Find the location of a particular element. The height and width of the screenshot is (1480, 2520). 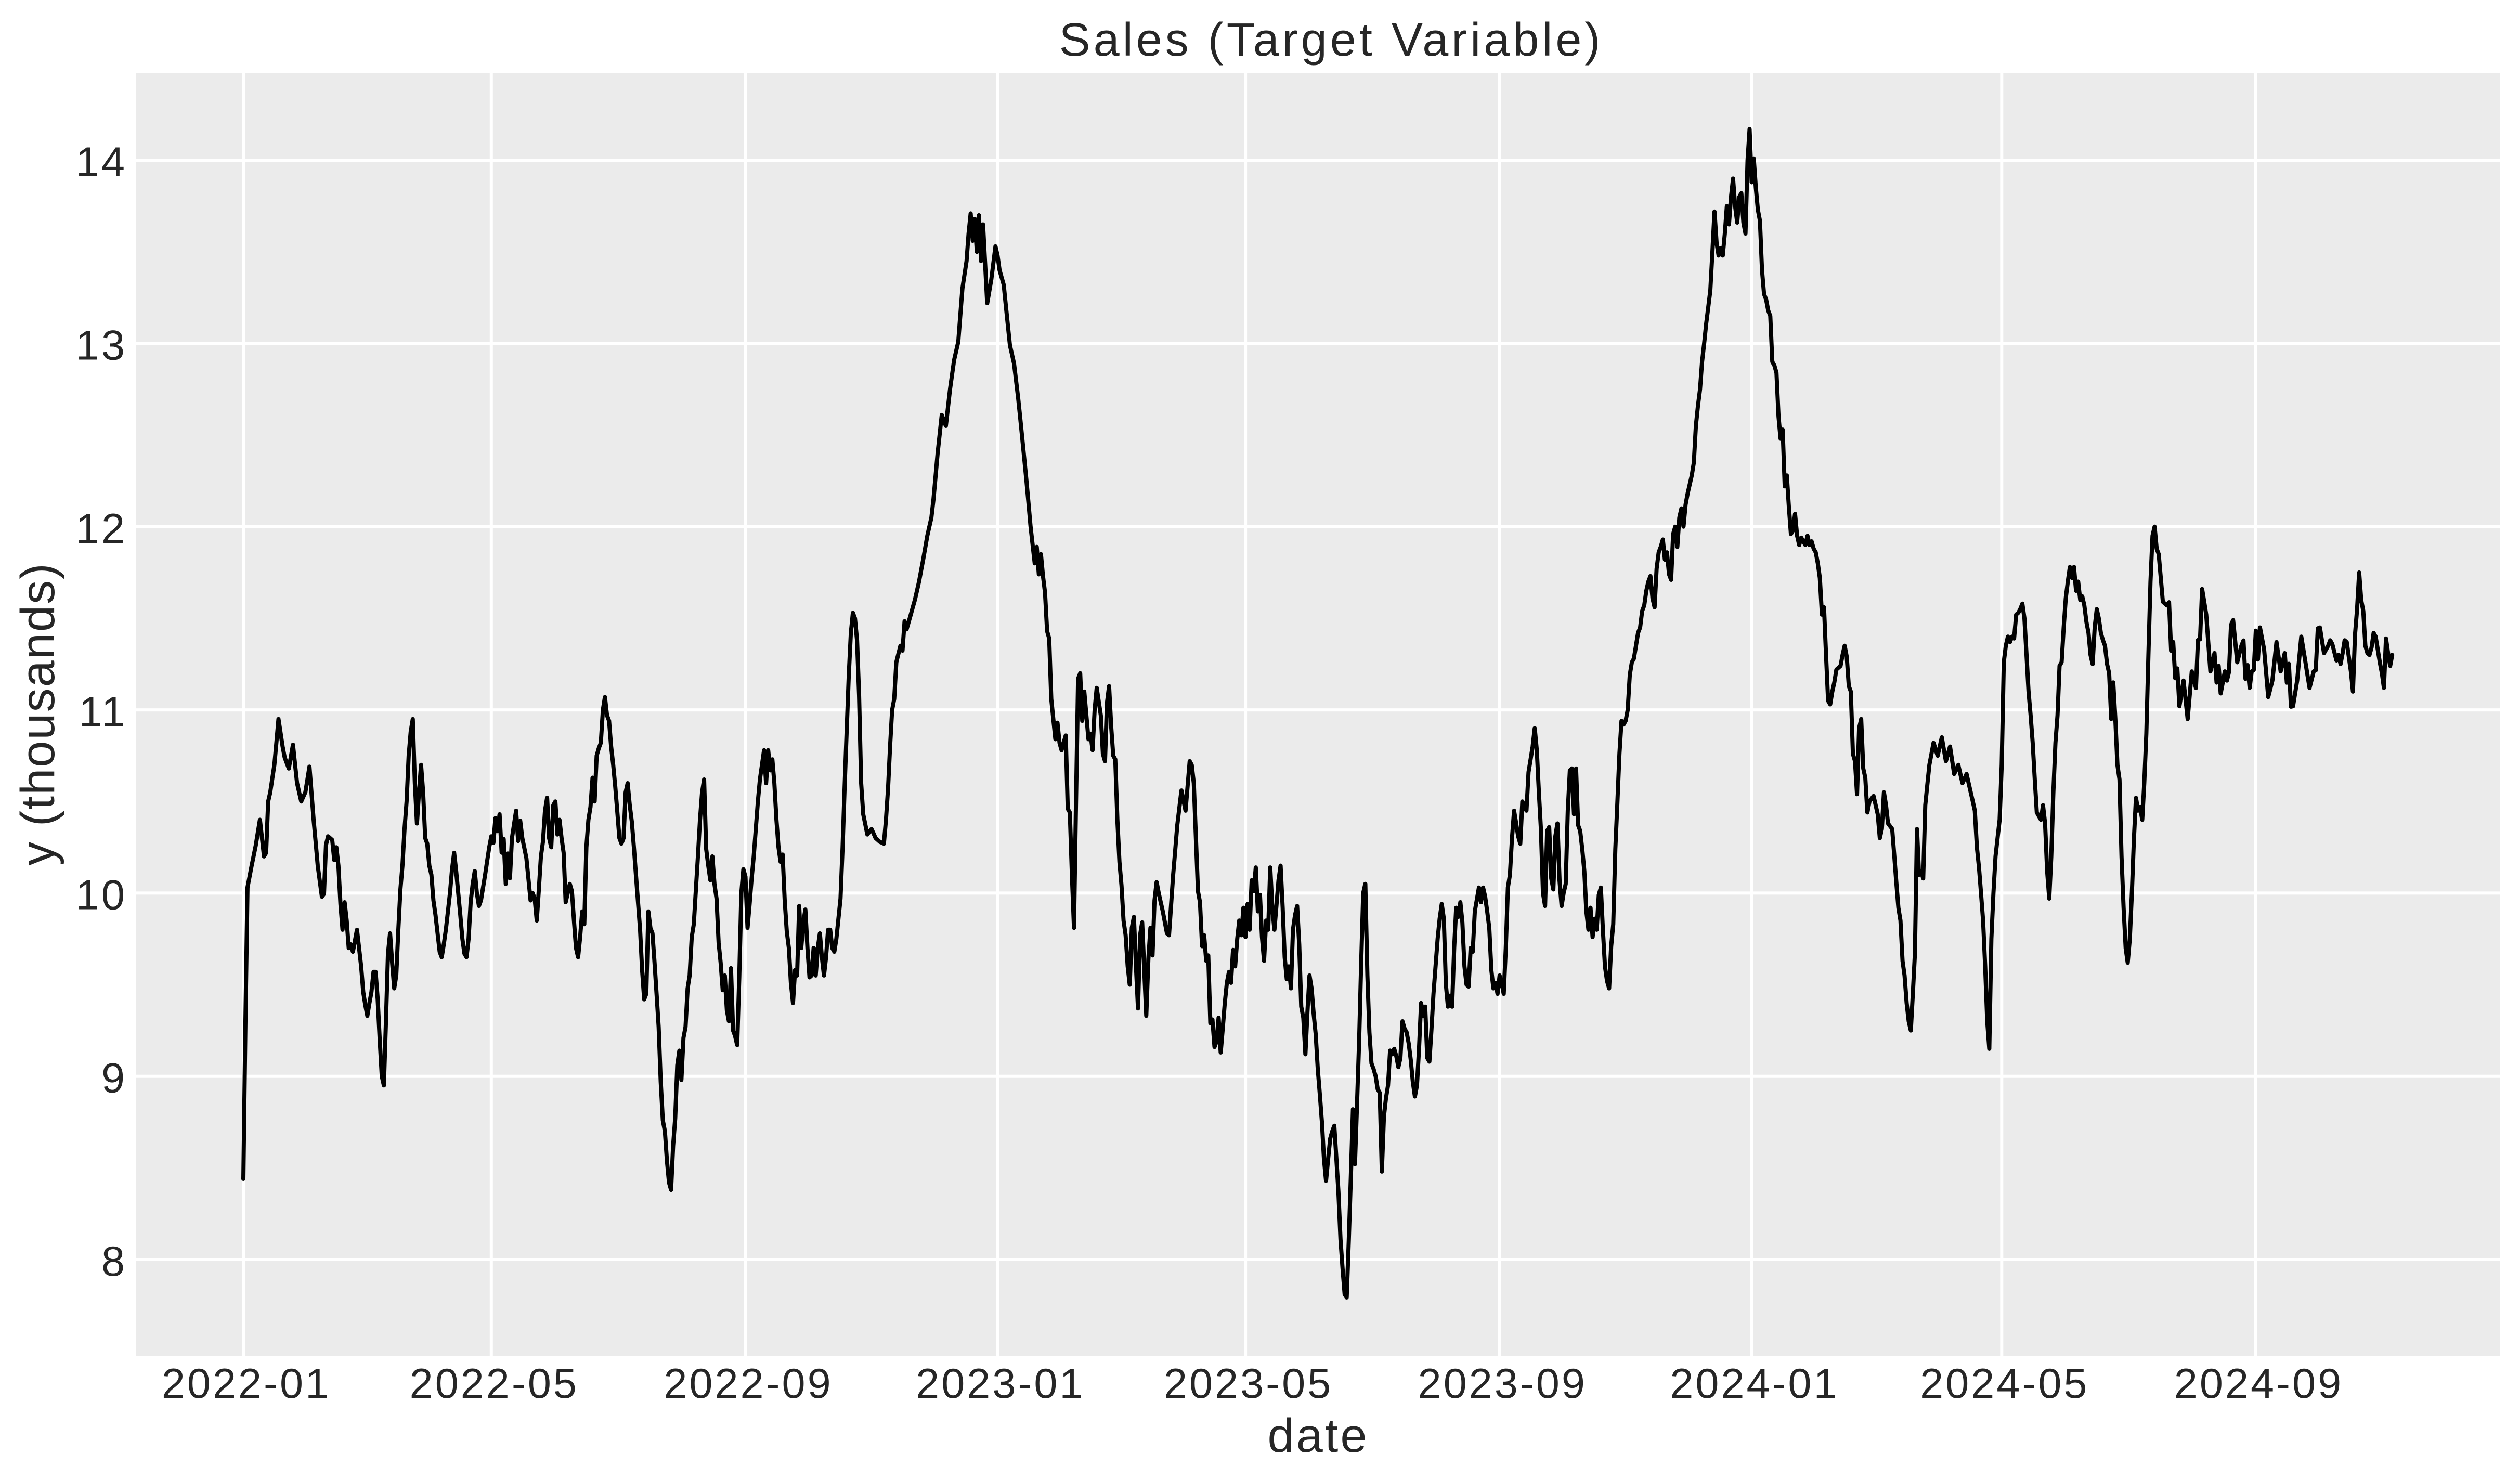

svg-text: 9 is located at coordinates (114, 1078).